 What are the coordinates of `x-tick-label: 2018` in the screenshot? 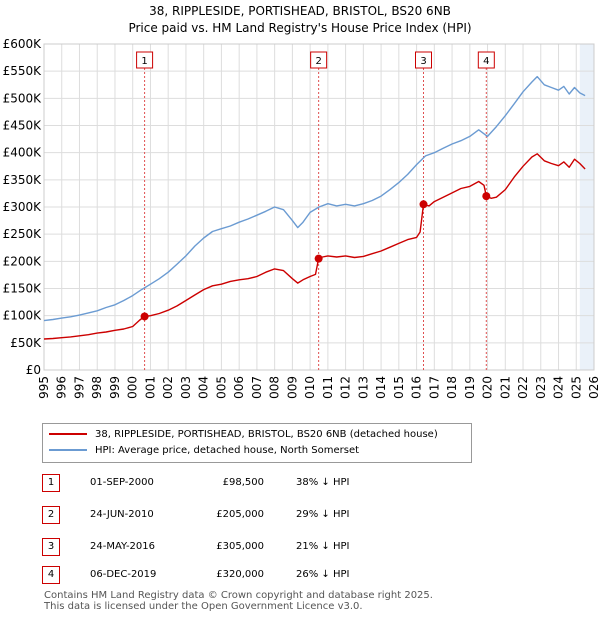 It's located at (452, 388).